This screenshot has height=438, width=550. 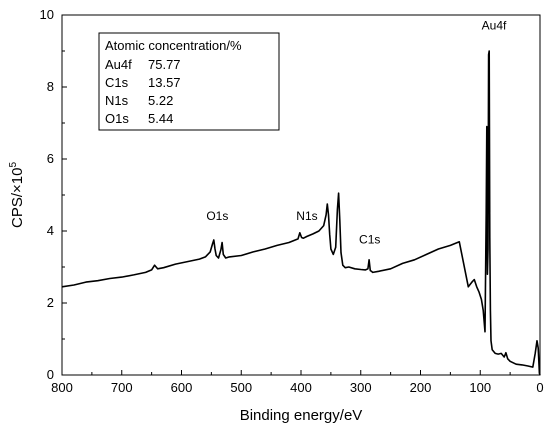 I want to click on y-axis-title-main: CPS/×10, so click(x=17, y=198).